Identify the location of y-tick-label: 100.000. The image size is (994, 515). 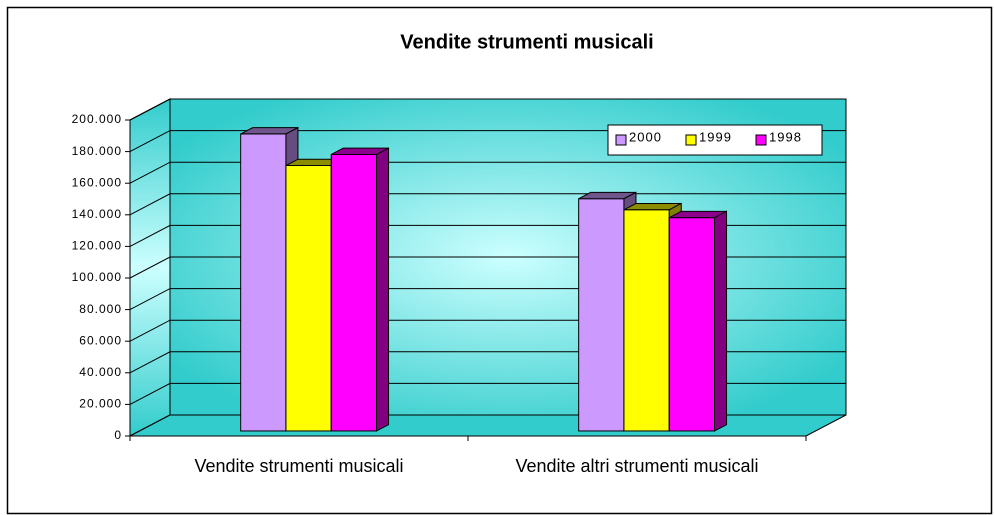
(97, 277).